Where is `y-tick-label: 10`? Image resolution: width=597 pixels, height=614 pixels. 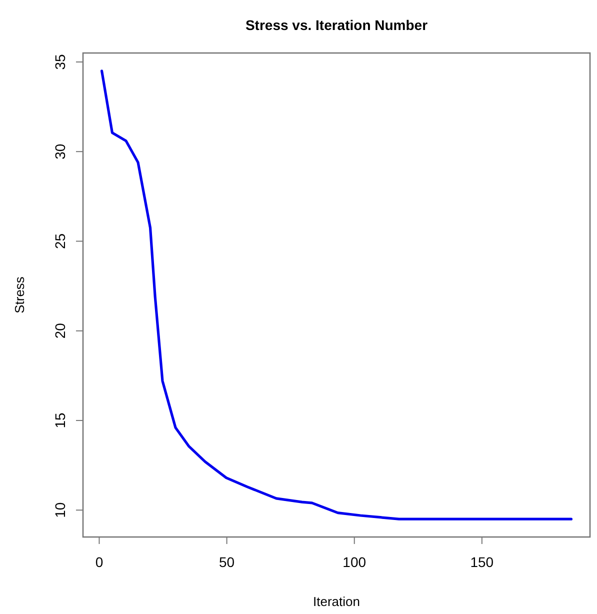 y-tick-label: 10 is located at coordinates (60, 510).